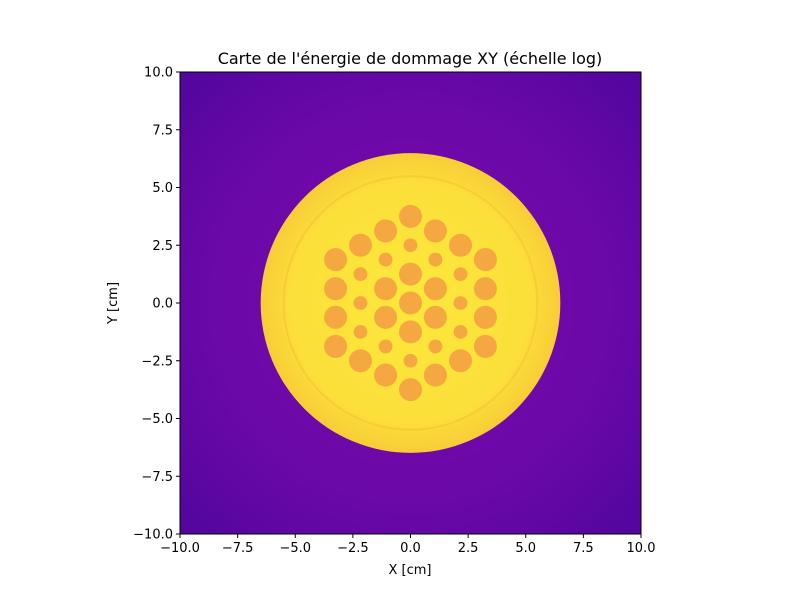 This screenshot has height=600, width=800. What do you see at coordinates (353, 548) in the screenshot?
I see `x-tick-label: −2.5` at bounding box center [353, 548].